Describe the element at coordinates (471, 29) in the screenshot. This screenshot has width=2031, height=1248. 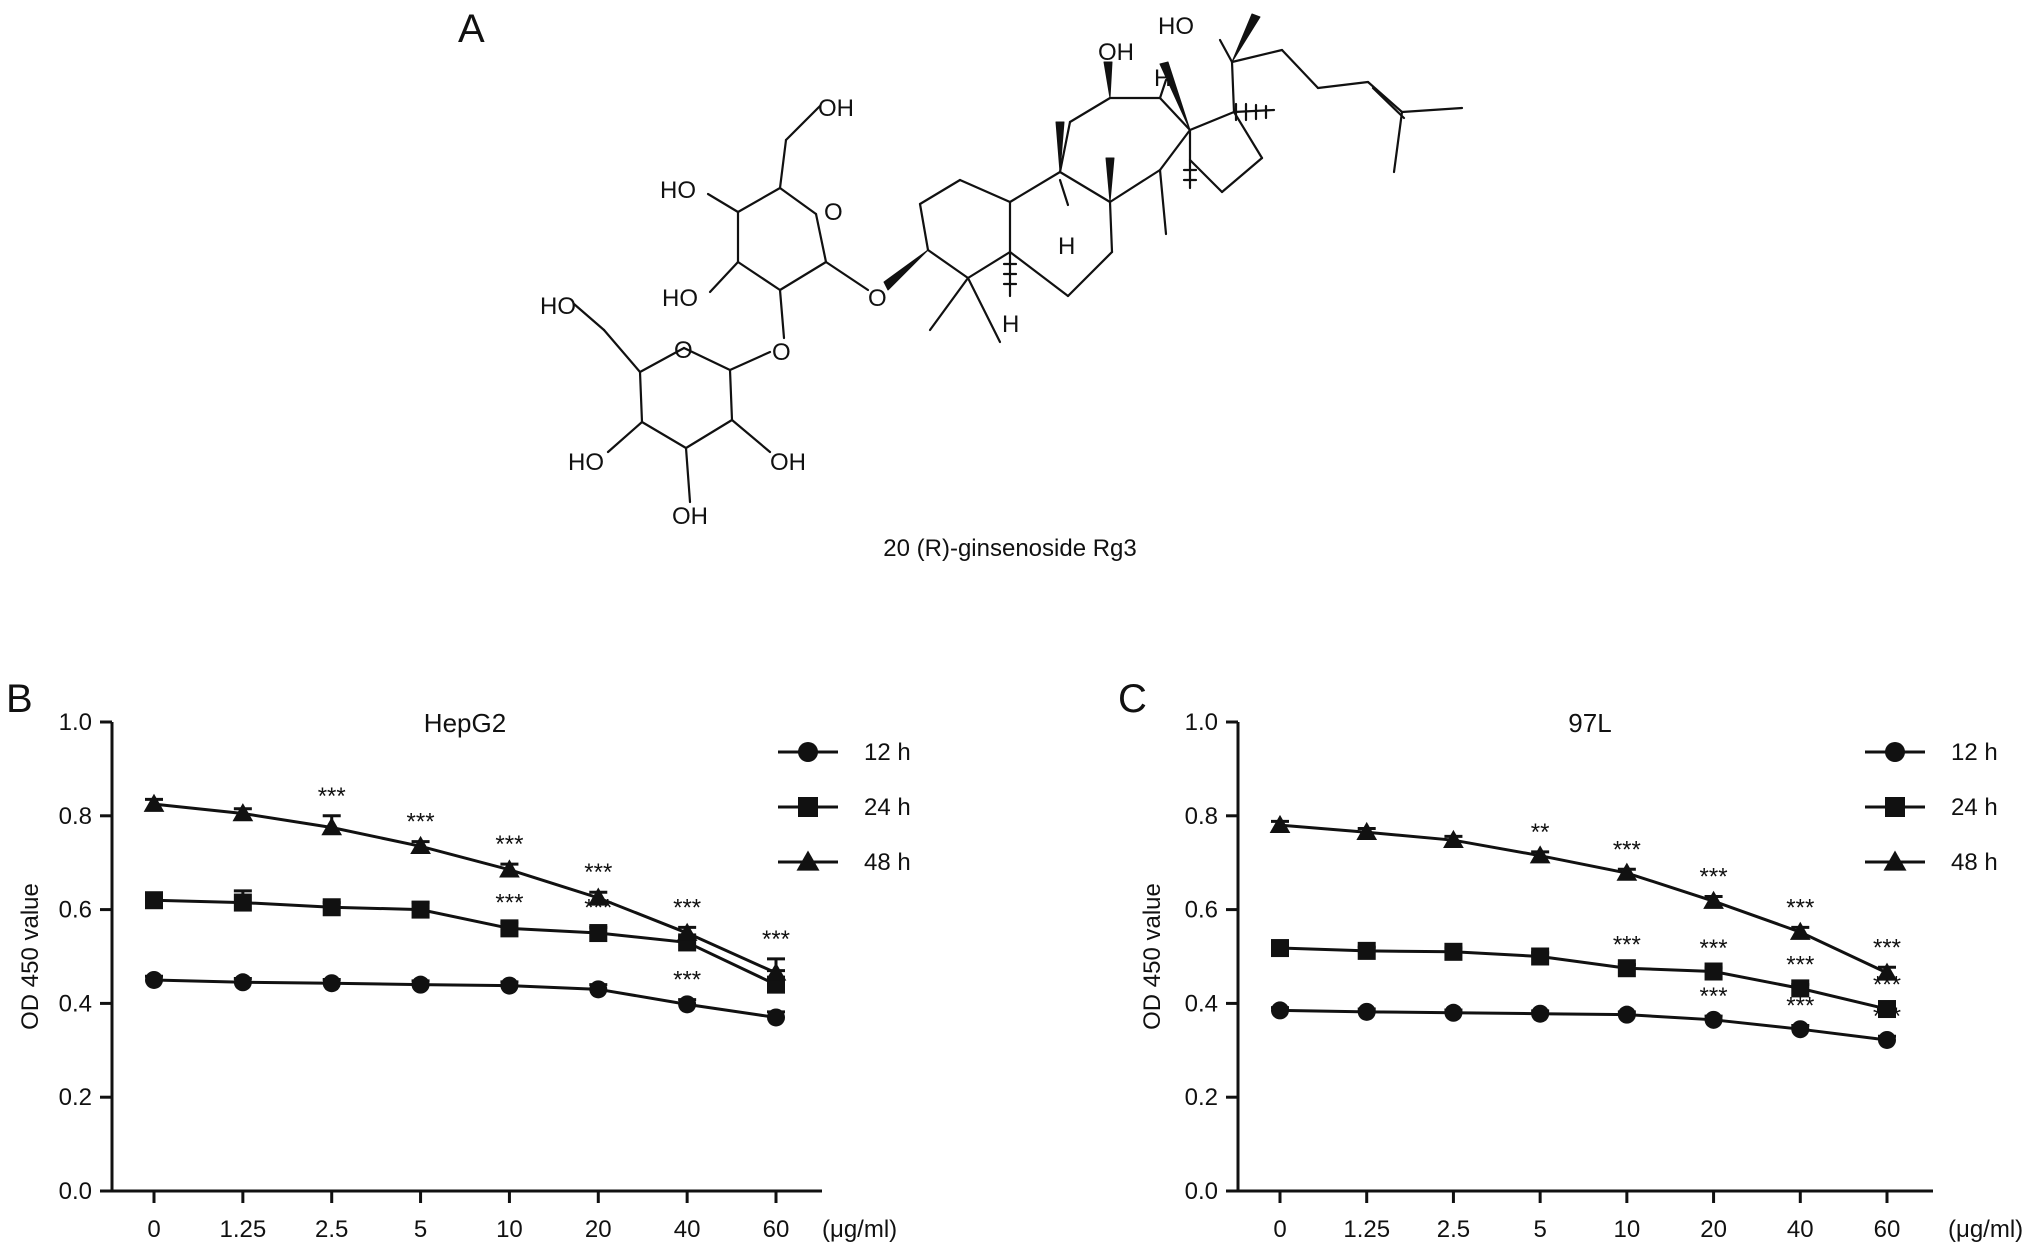
I see `panel-a-letter: A` at that location.